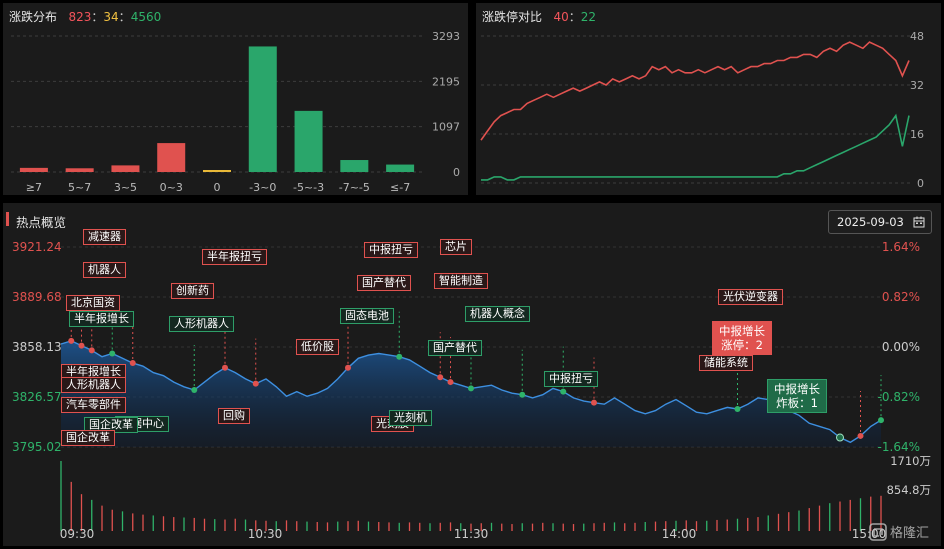 The height and width of the screenshot is (549, 944). I want to click on time-label: 09:30, so click(77, 534).